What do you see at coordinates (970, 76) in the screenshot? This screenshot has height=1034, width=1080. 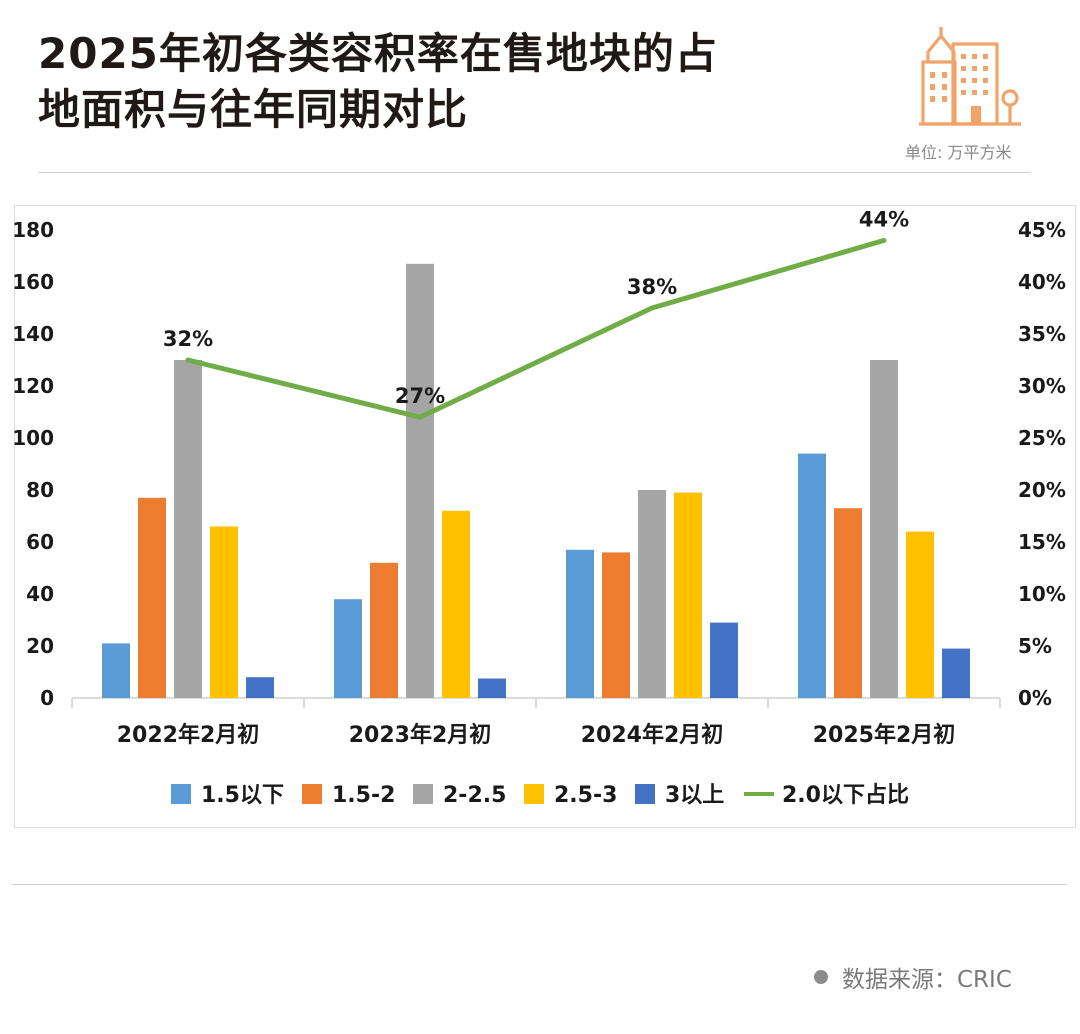 I see `building-logo-icon` at bounding box center [970, 76].